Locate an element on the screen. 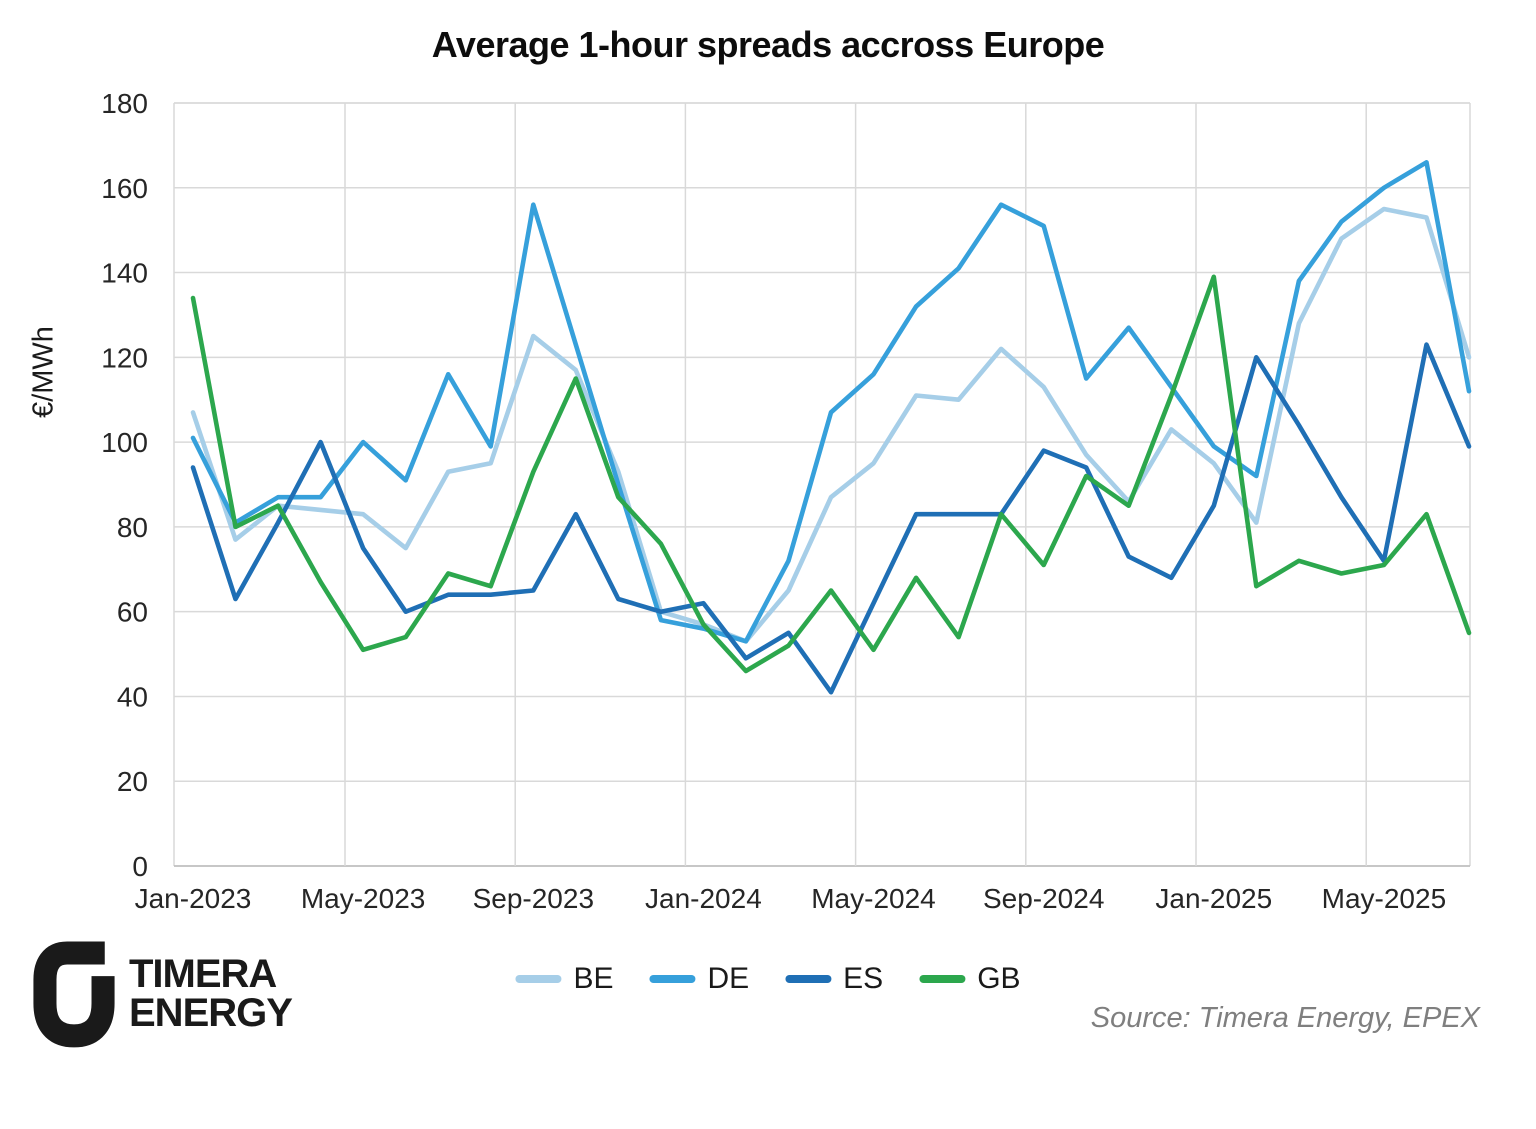 The image size is (1536, 1129). legend-label-be: BE is located at coordinates (593, 978).